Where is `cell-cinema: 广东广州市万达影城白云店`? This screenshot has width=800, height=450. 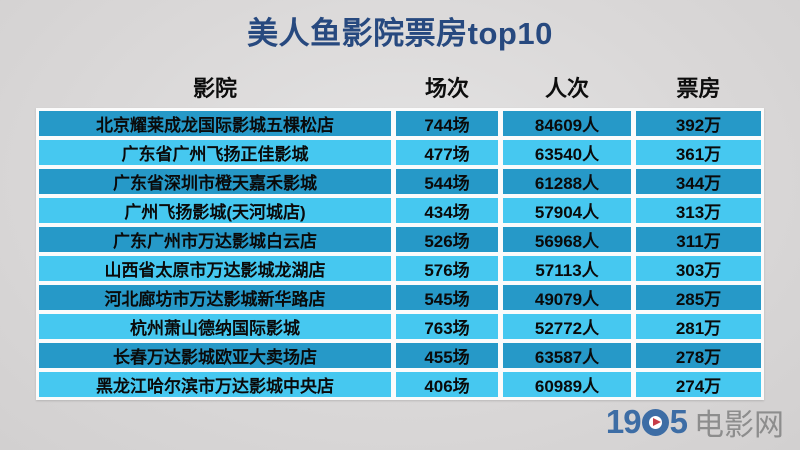
cell-cinema: 广东广州市万达影城白云店 is located at coordinates (215, 239).